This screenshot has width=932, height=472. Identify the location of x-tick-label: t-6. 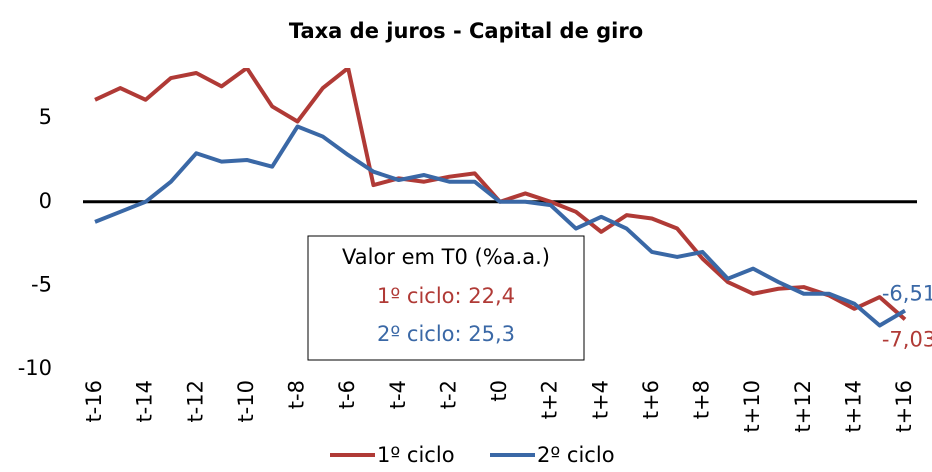
(347, 394).